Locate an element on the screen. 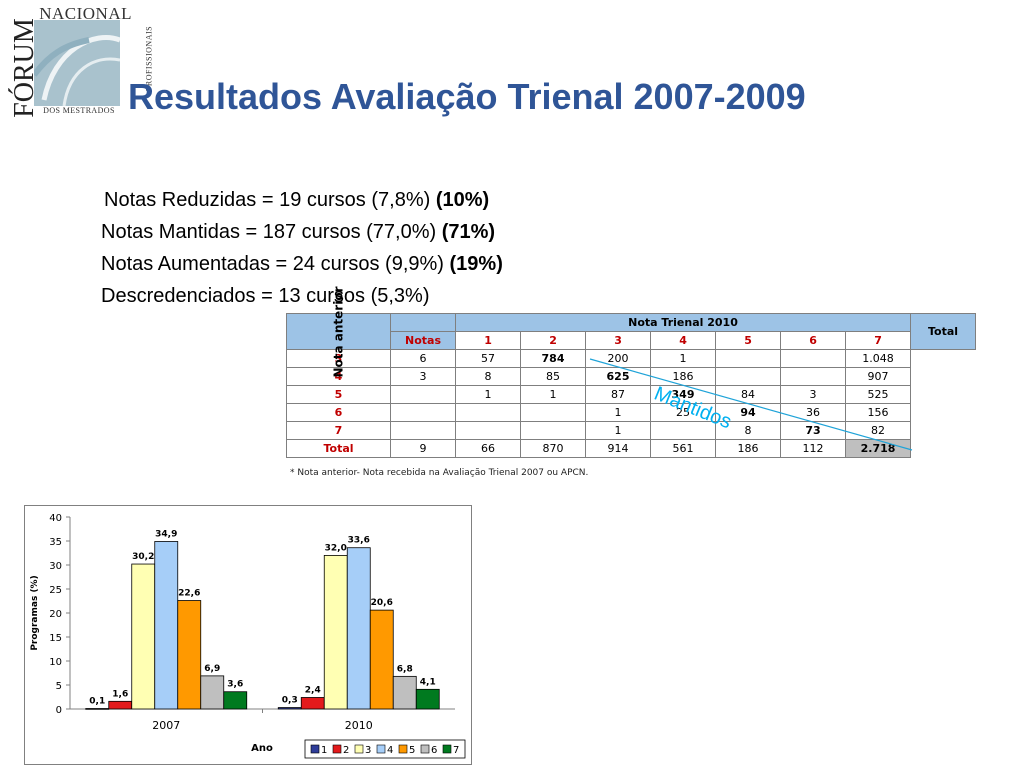  y-tick-label: 40 is located at coordinates (55, 518).